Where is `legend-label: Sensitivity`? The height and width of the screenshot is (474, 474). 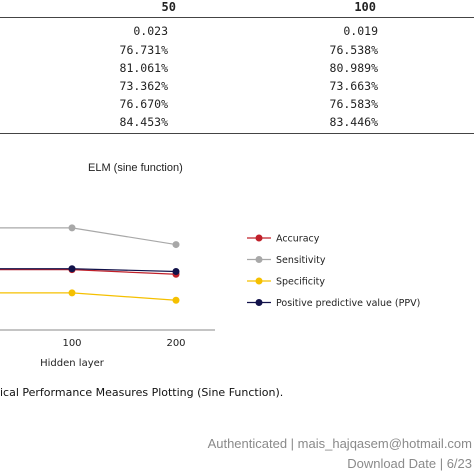
legend-label: Sensitivity is located at coordinates (301, 260).